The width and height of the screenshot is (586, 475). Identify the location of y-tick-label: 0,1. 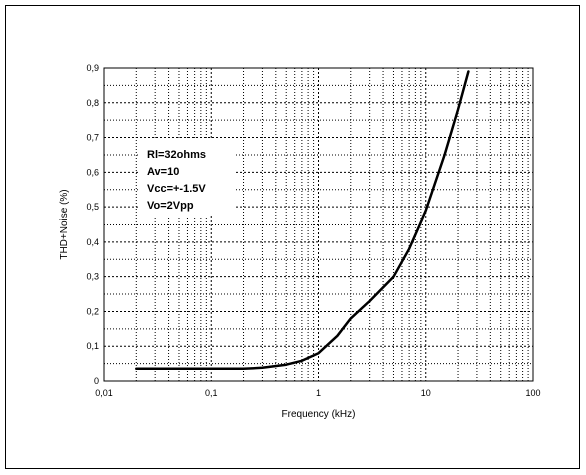
(92, 346).